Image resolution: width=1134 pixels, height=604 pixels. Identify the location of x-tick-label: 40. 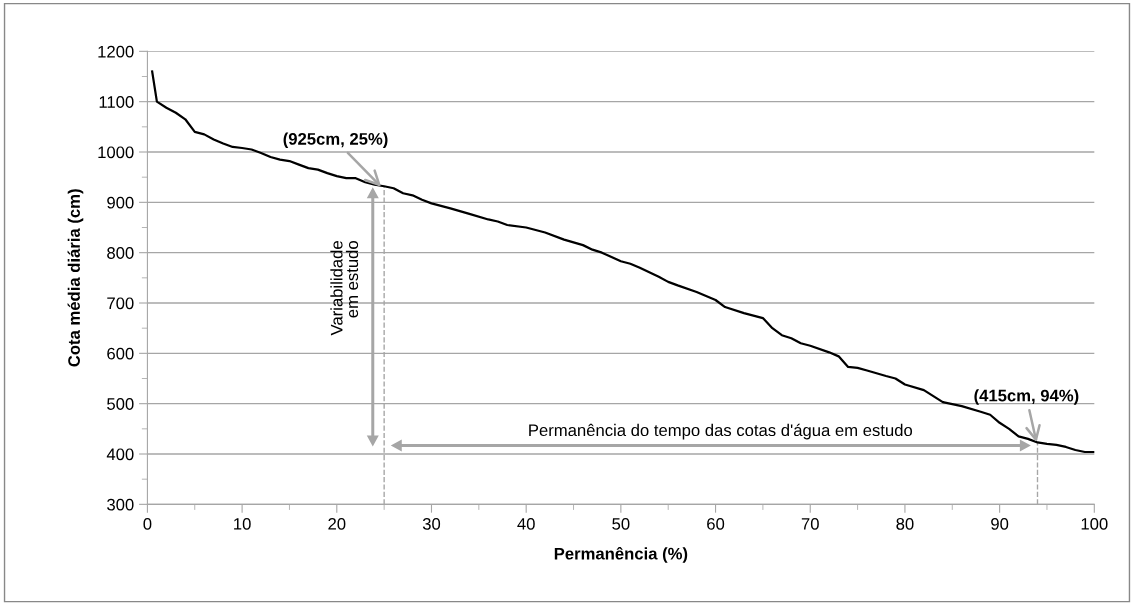
(526, 523).